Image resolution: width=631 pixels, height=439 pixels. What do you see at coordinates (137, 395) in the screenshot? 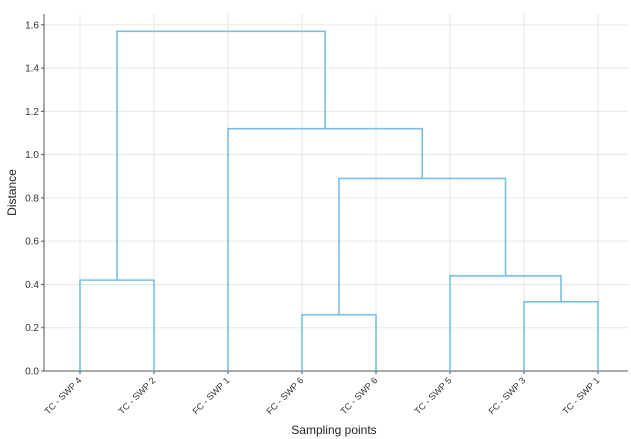
I see `x-tick-label-1: TC - SWP 2` at bounding box center [137, 395].